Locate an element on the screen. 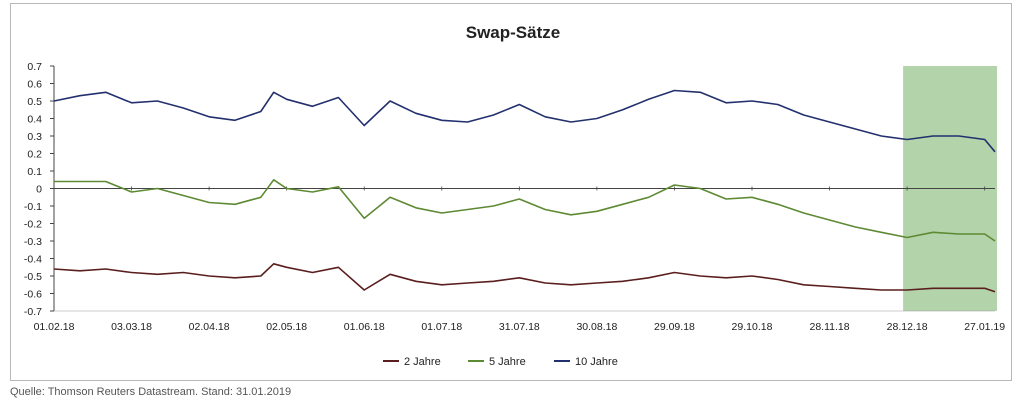  y-tick-label: -0.7 is located at coordinates (33, 312).